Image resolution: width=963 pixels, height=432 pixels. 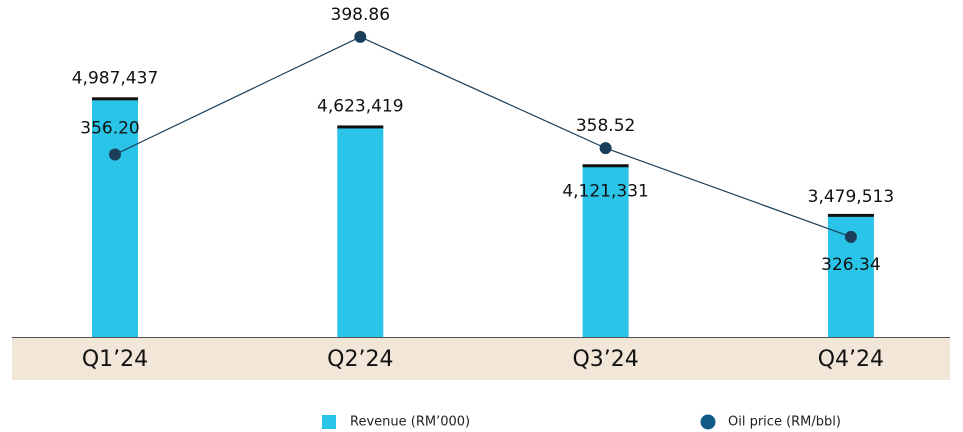 I want to click on data-label: 3,479,513, so click(x=851, y=197).